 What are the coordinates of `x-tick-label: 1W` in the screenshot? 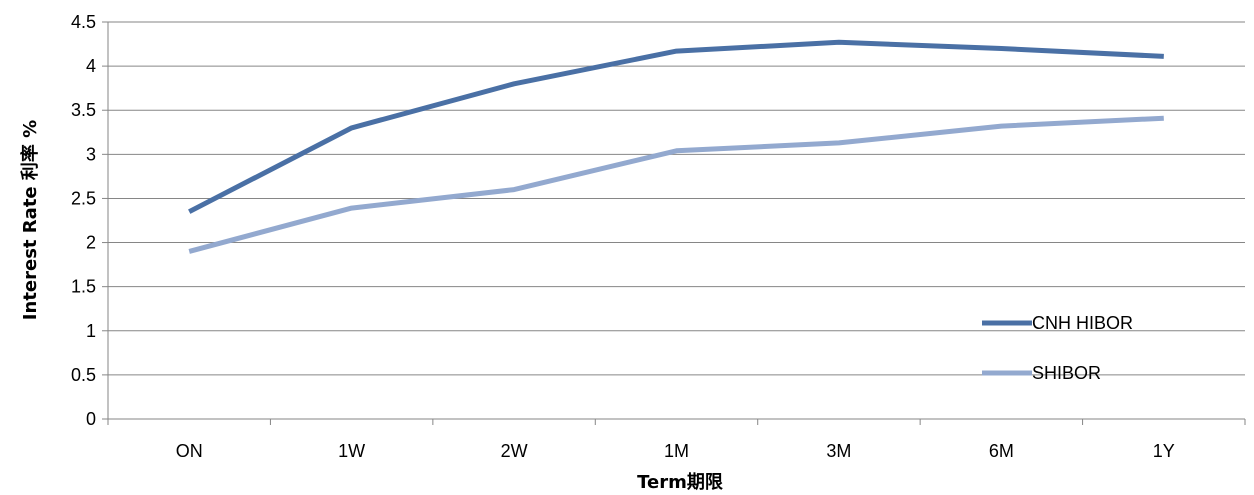 It's located at (351, 451).